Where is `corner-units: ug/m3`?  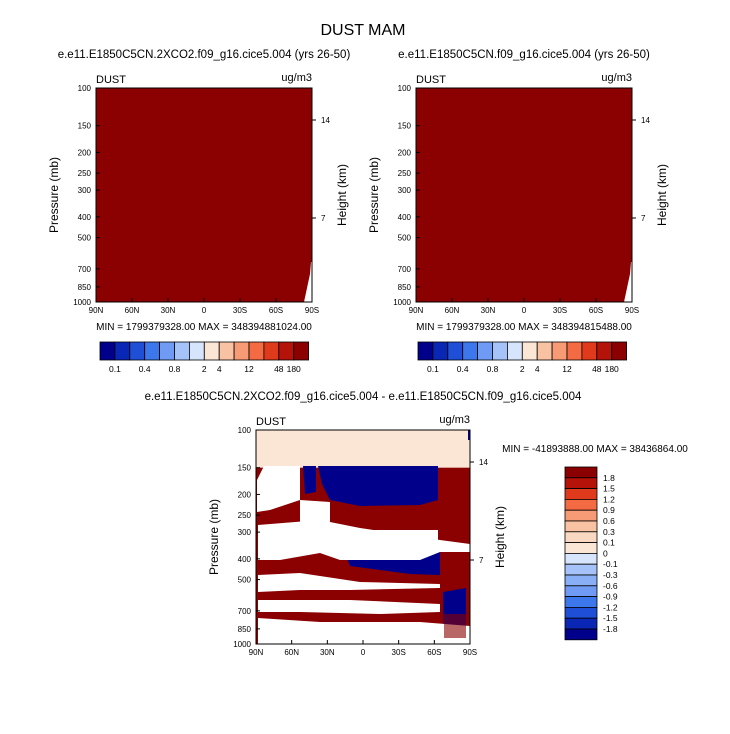 corner-units: ug/m3 is located at coordinates (616, 78).